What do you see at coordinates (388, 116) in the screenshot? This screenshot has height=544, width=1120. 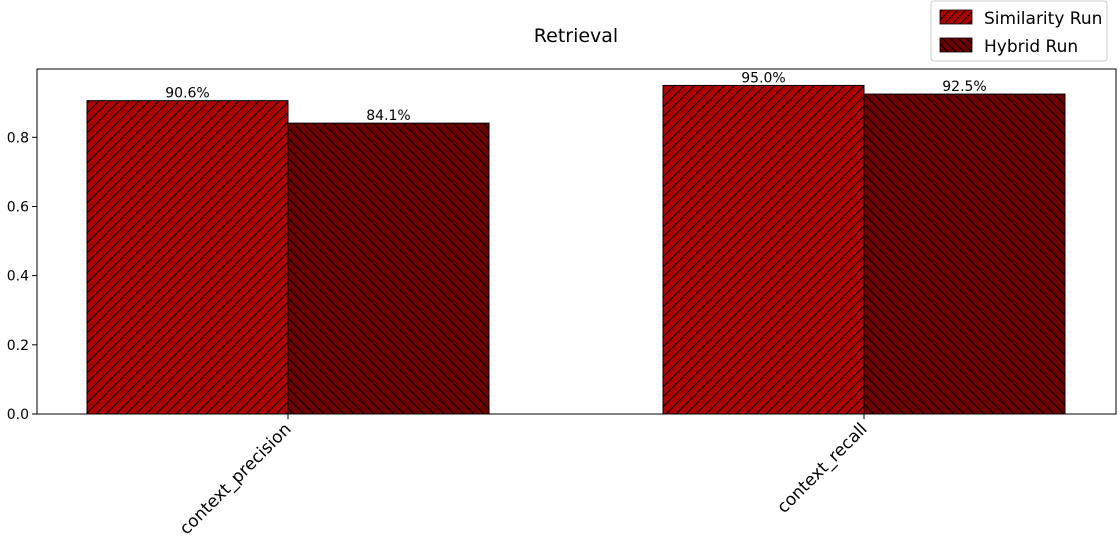 I see `data-label-hybrid-run-context-precision: 84.1%` at bounding box center [388, 116].